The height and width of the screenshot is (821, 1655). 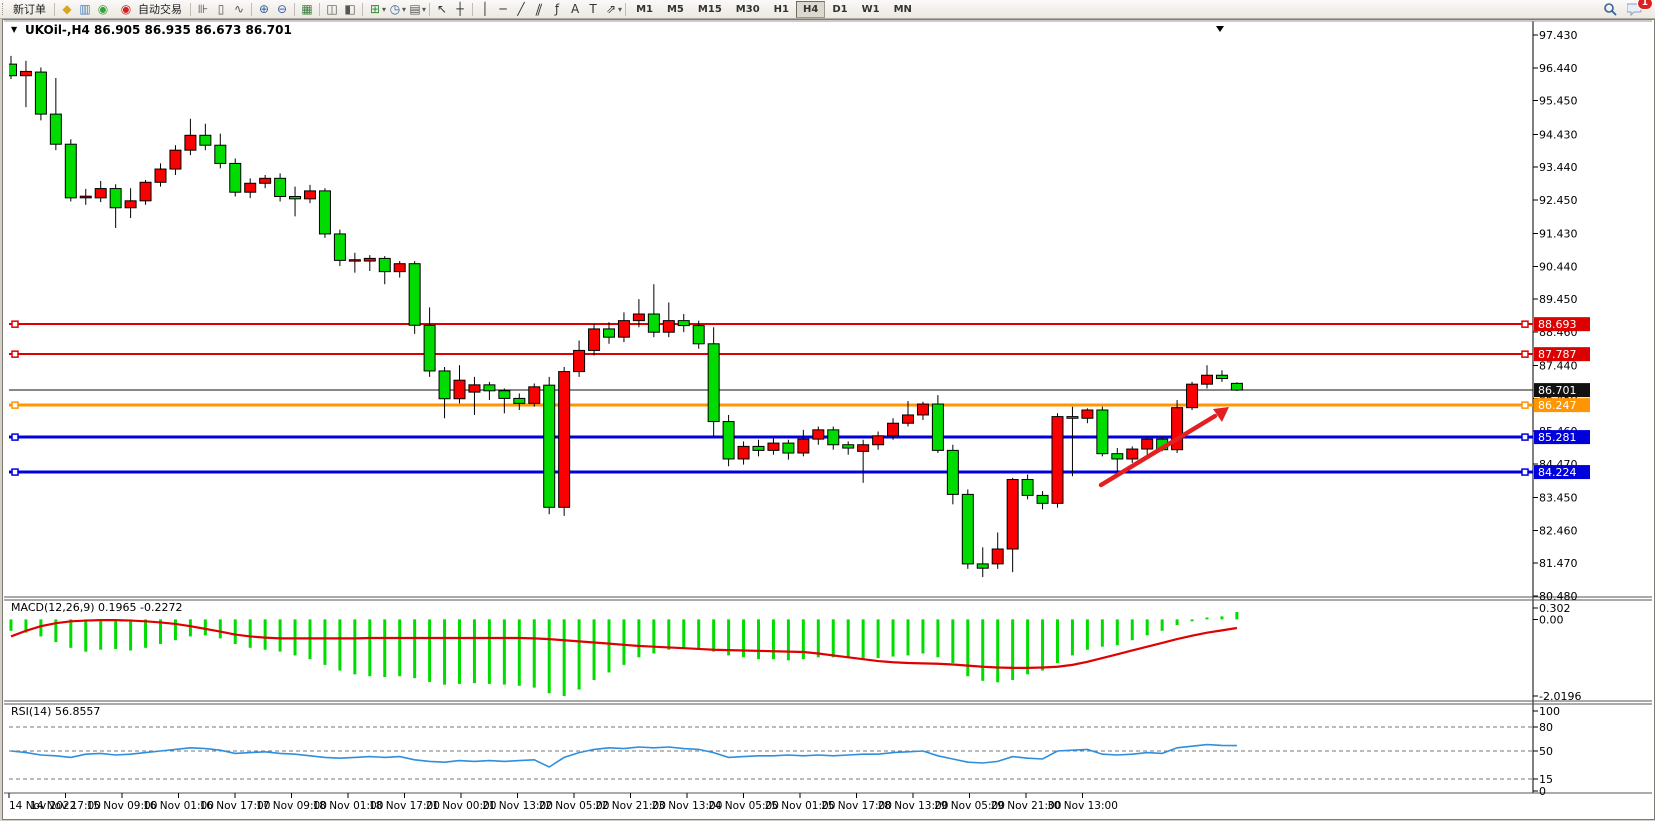 I want to click on cursor-icon: ↖, so click(x=442, y=9).